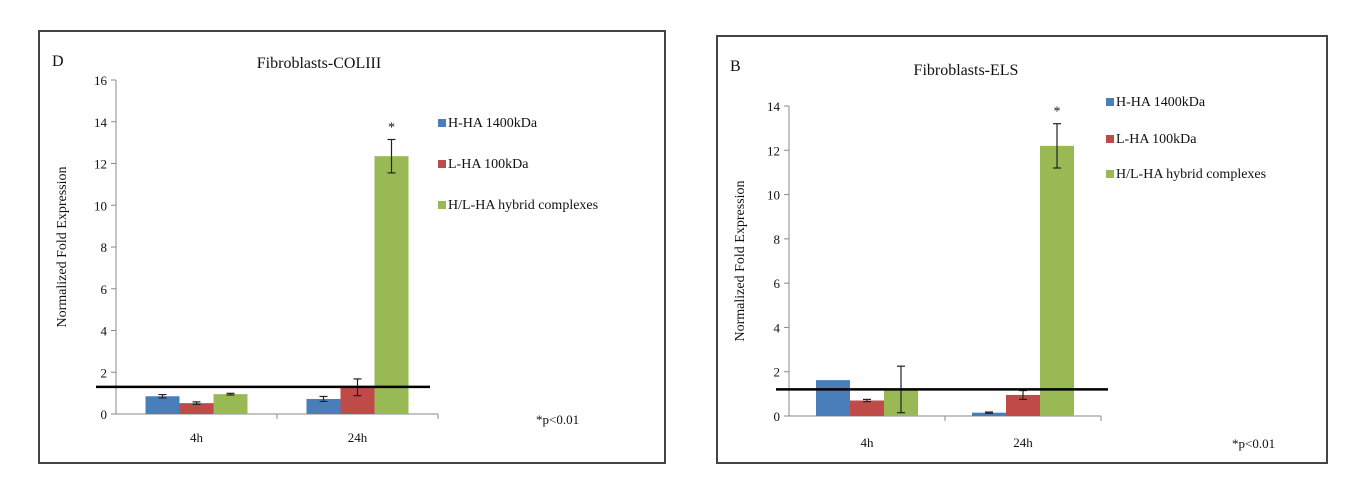  Describe the element at coordinates (966, 70) in the screenshot. I see `chart-title: Fibroblasts-ELS` at that location.